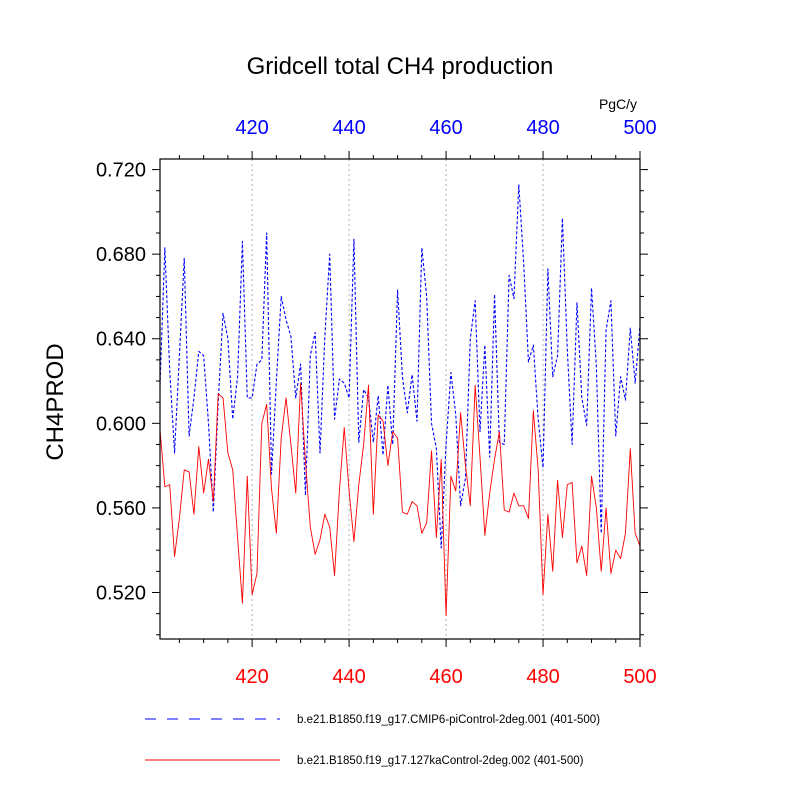 The height and width of the screenshot is (800, 800). I want to click on x-tick-label-top-480: 480, so click(542, 128).